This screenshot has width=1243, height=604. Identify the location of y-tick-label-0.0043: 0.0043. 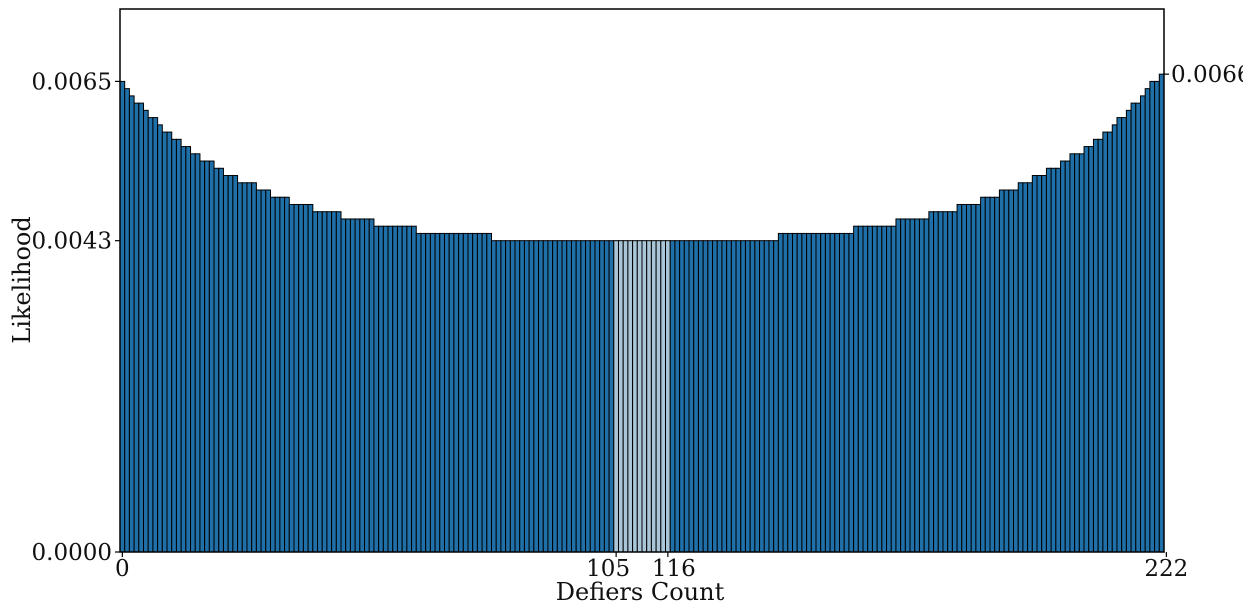
(72, 242).